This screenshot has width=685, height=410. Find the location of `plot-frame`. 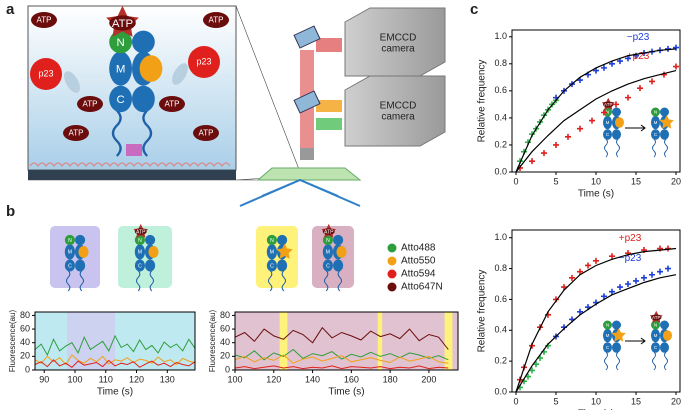

plot-frame is located at coordinates (596, 311).